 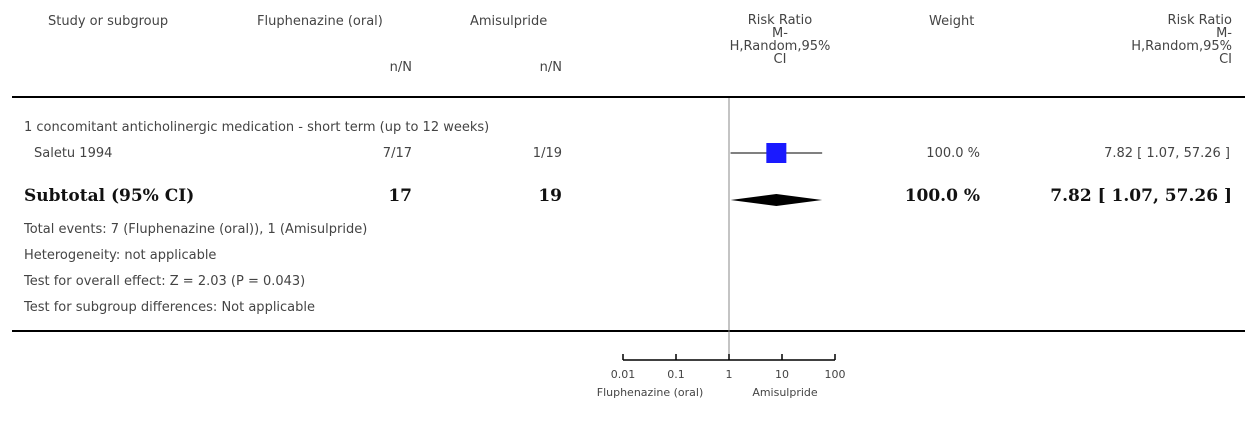 What do you see at coordinates (782, 374) in the screenshot?
I see `x-axis-tick-label: 10` at bounding box center [782, 374].